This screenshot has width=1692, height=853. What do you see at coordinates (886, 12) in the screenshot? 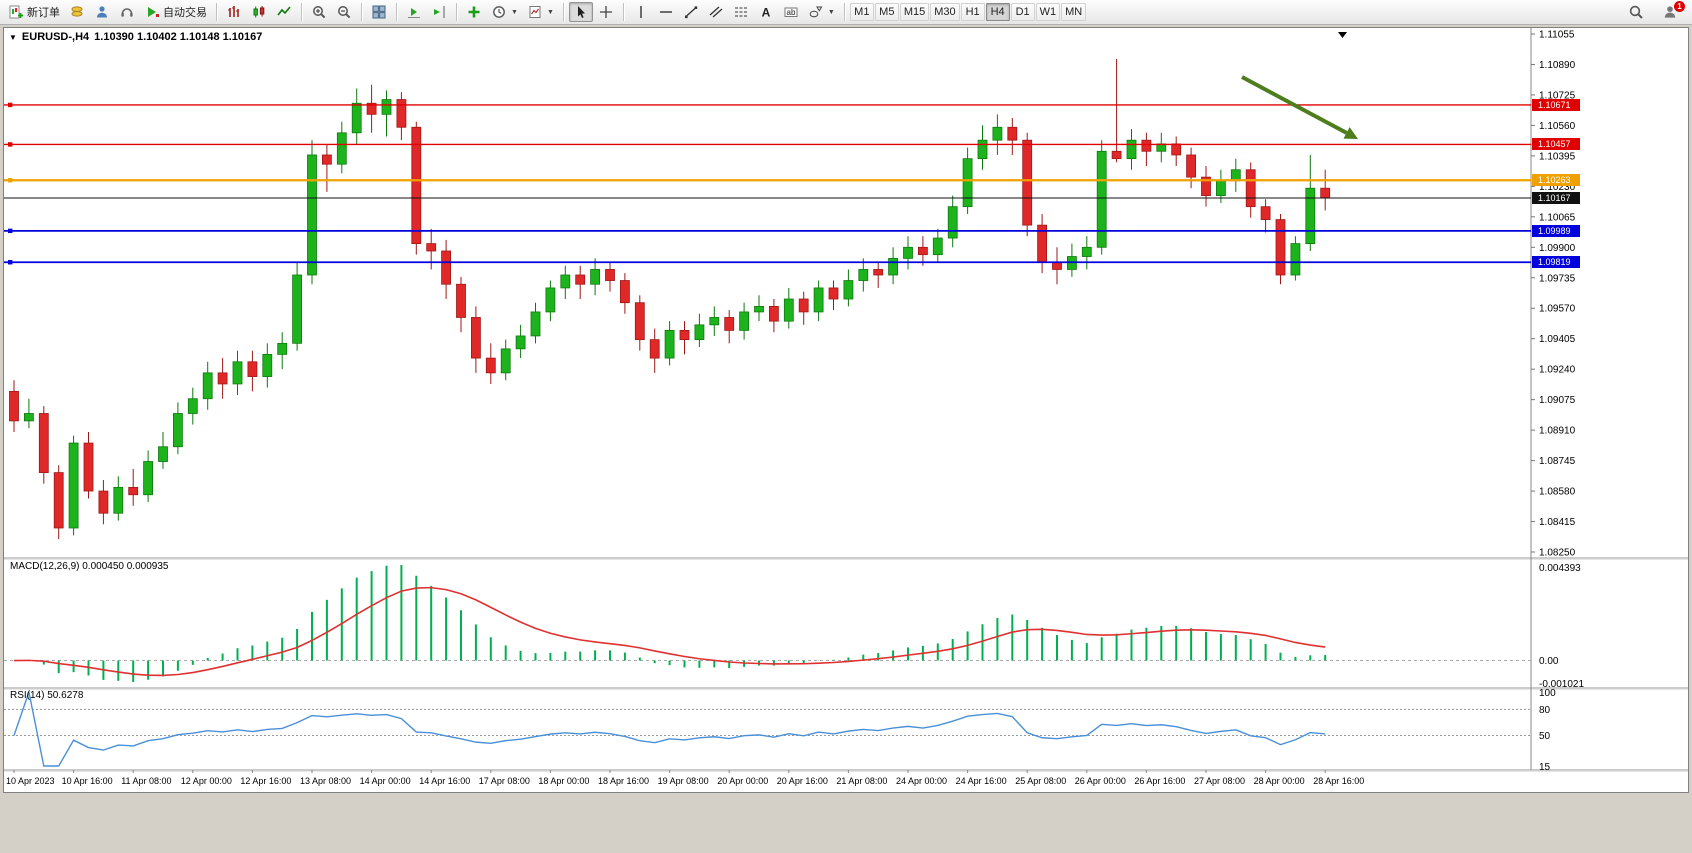
I see `tf-m5-button: M5` at bounding box center [886, 12].